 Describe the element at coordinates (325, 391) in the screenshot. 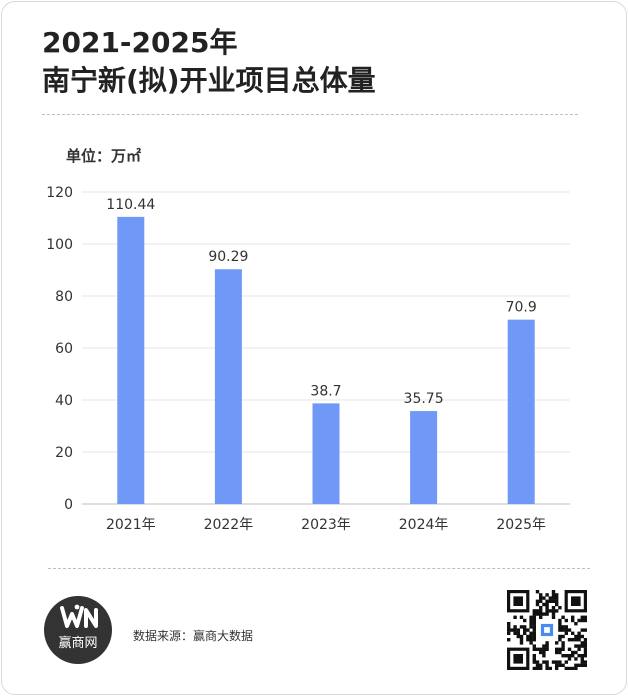

I see `data-label: 38.7` at that location.